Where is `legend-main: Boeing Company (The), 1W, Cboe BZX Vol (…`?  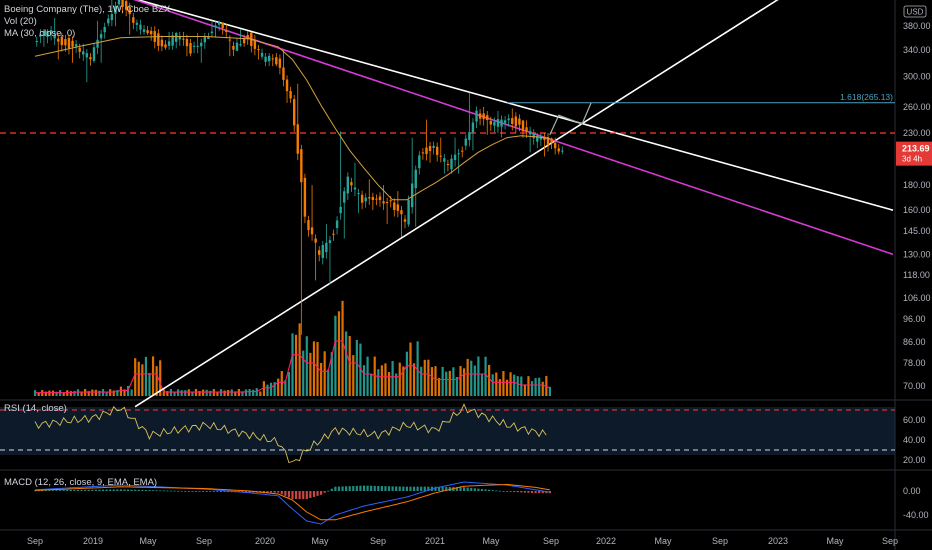 legend-main: Boeing Company (The), 1W, Cboe BZX Vol (… is located at coordinates (87, 22).